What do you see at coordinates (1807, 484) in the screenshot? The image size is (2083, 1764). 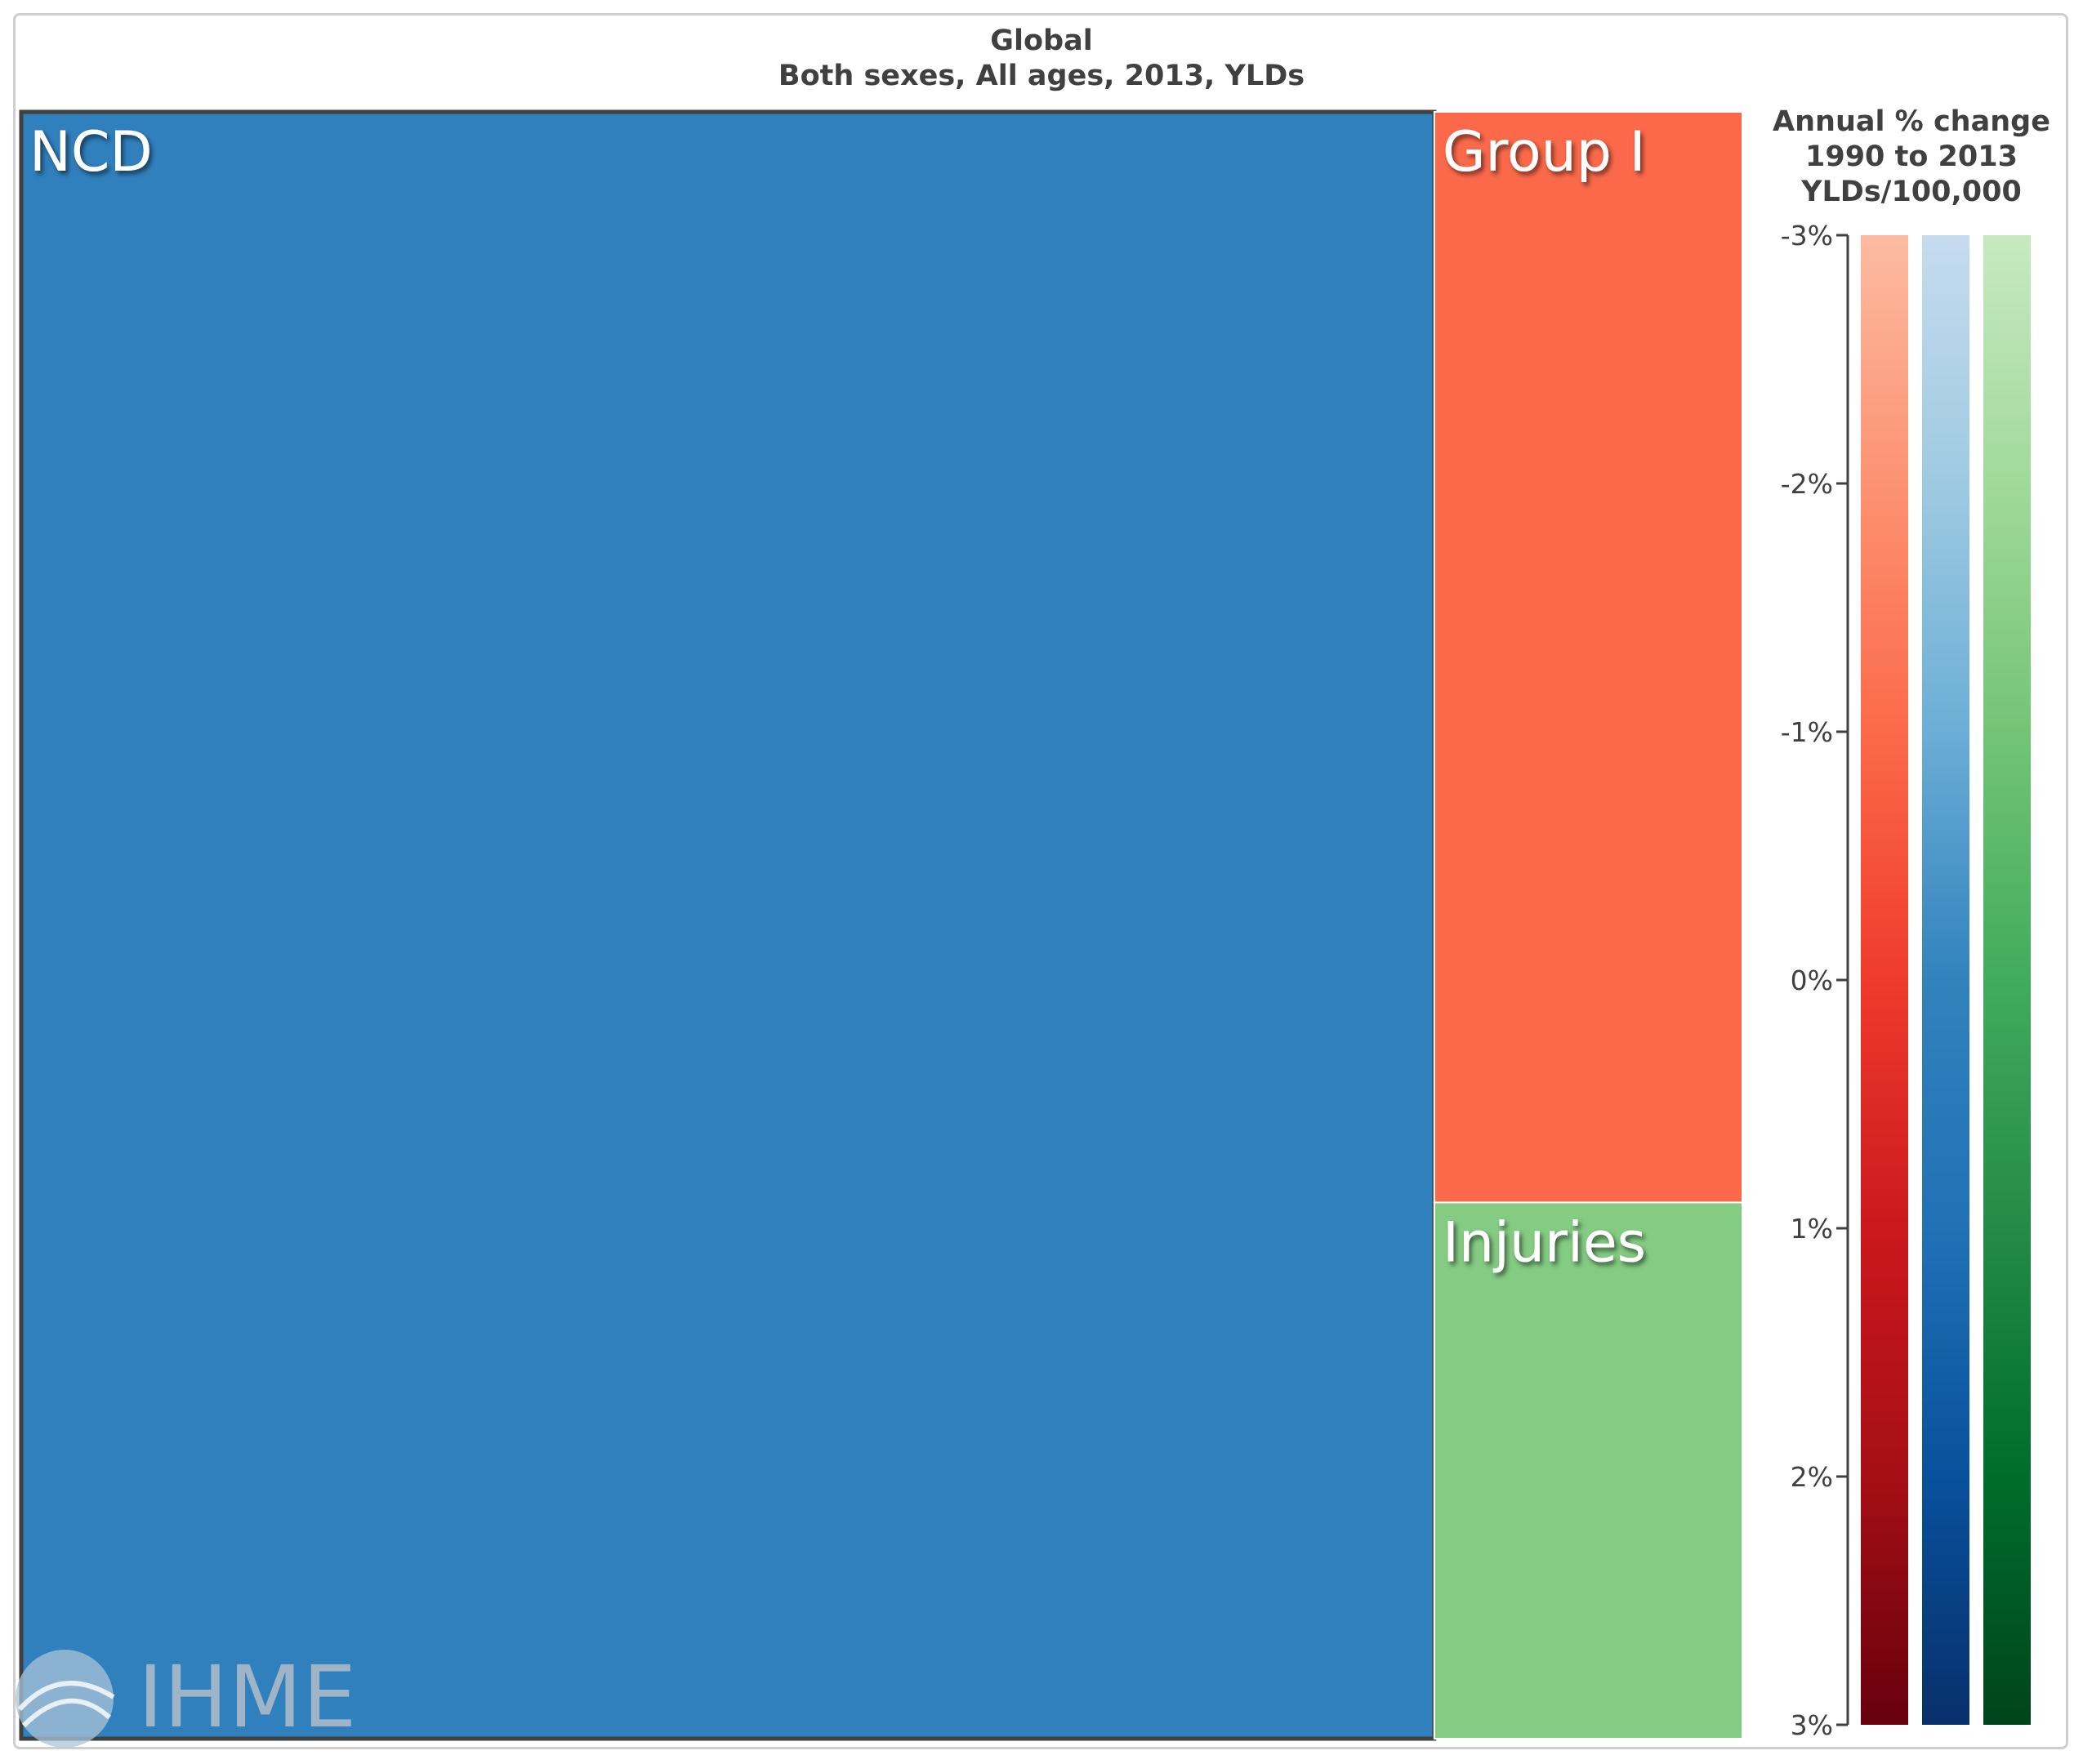 I see `legend-tick-label: -2%` at bounding box center [1807, 484].